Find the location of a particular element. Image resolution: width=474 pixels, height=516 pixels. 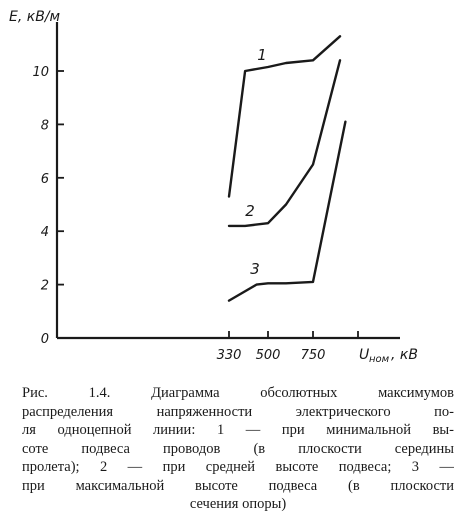

y-tick-label: 2 is located at coordinates (45, 286).